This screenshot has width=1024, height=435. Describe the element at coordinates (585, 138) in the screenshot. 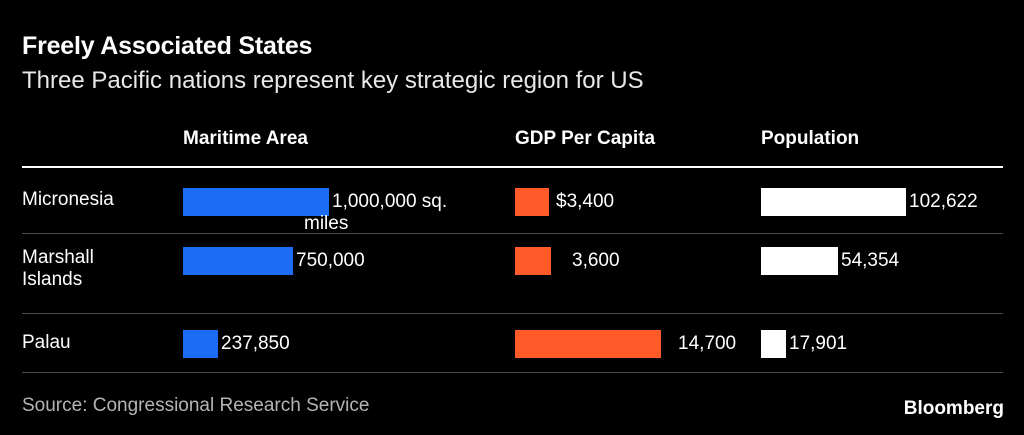

I see `column-header-gdp-per-capita: GDP Per Capita` at that location.